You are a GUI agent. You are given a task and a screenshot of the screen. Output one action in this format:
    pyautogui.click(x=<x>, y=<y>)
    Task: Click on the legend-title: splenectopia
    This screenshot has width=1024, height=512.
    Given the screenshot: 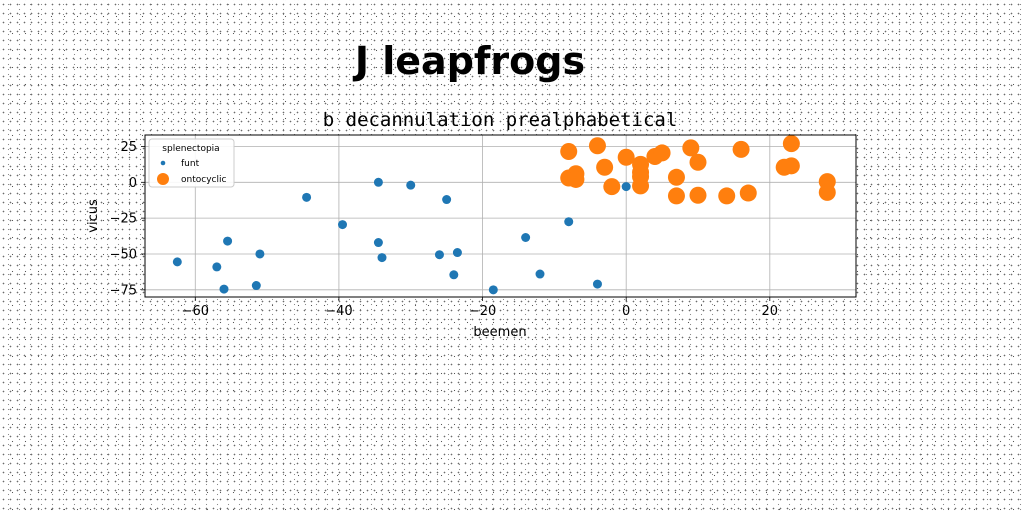 What is the action you would take?
    pyautogui.click(x=190, y=149)
    